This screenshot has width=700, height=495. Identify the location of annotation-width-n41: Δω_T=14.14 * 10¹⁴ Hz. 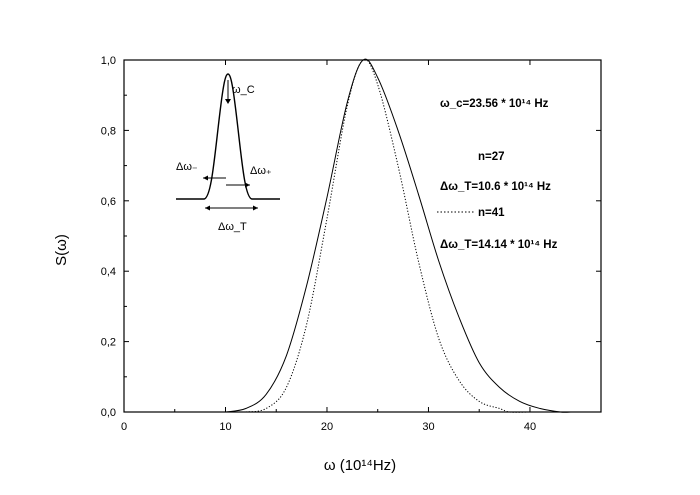
(499, 245).